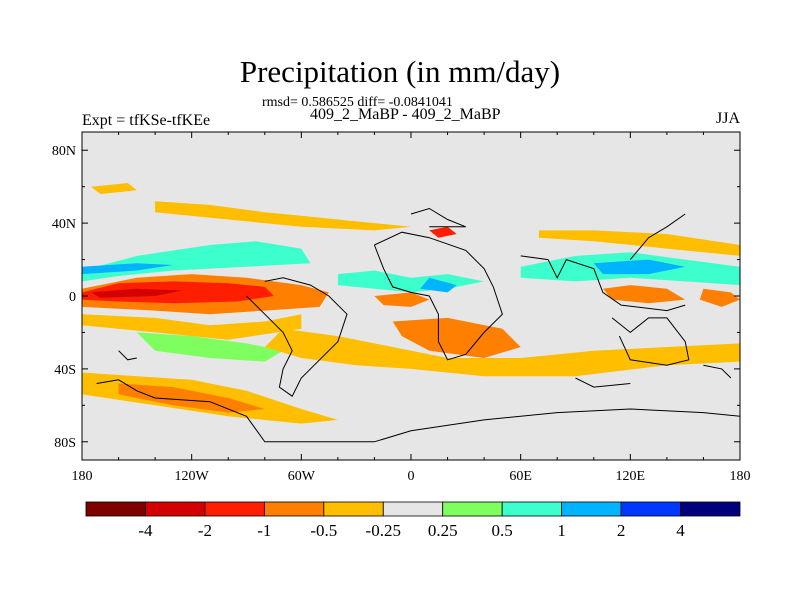  Describe the element at coordinates (114, 188) in the screenshot. I see `region-arctic-yellow-patches` at that location.